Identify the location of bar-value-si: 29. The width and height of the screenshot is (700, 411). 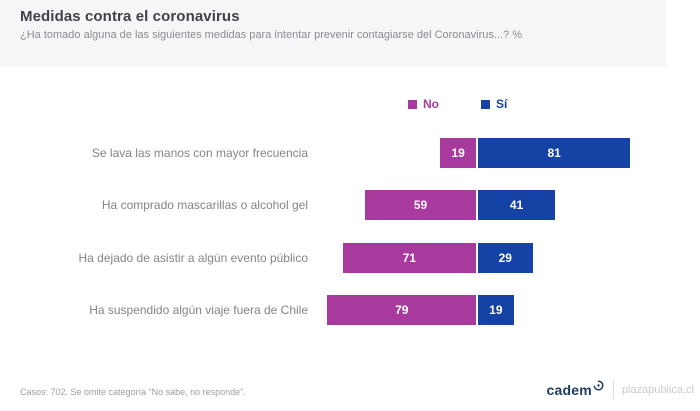
(505, 258).